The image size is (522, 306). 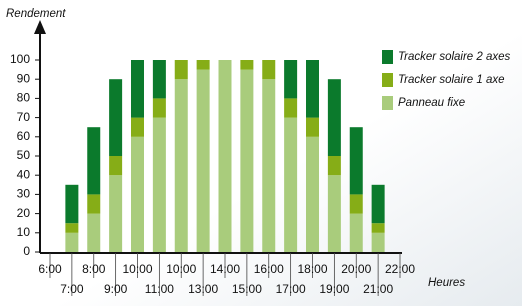 I want to click on x-tick-label: 19:00, so click(x=334, y=289).